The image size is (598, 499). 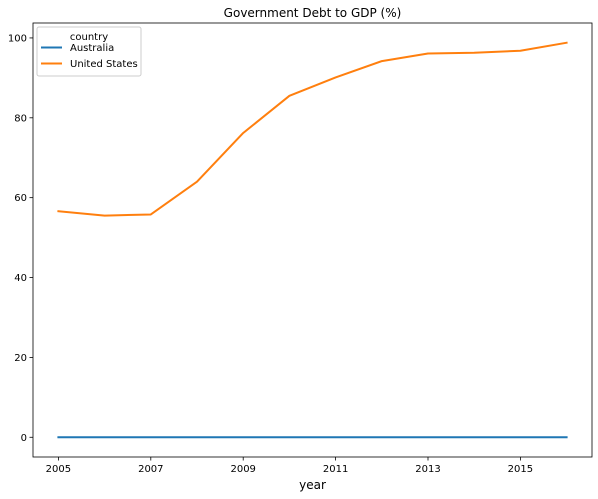 I want to click on x-tick-label: 2011, so click(x=335, y=469).